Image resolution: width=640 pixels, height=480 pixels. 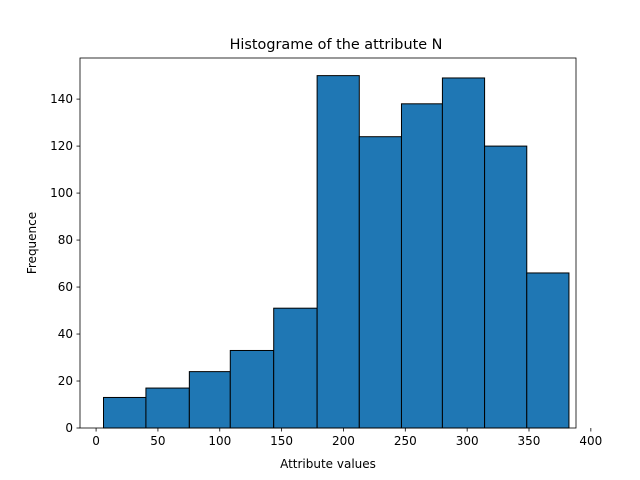 I want to click on x-axis-label: Attribute values, so click(x=328, y=464).